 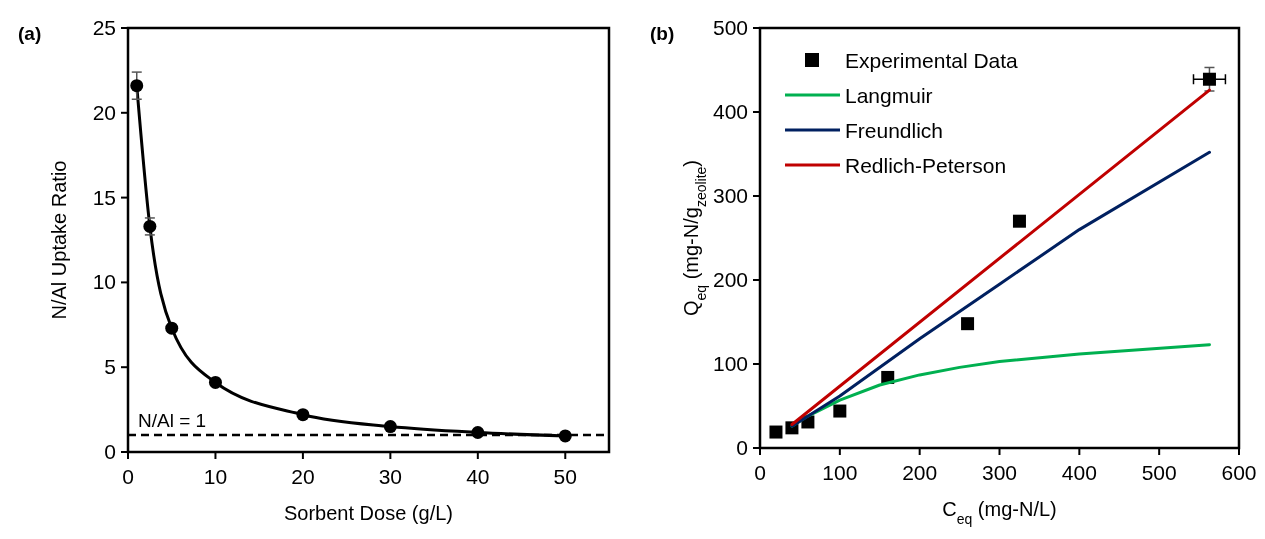 What do you see at coordinates (303, 476) in the screenshot?
I see `x-tick-label: 20` at bounding box center [303, 476].